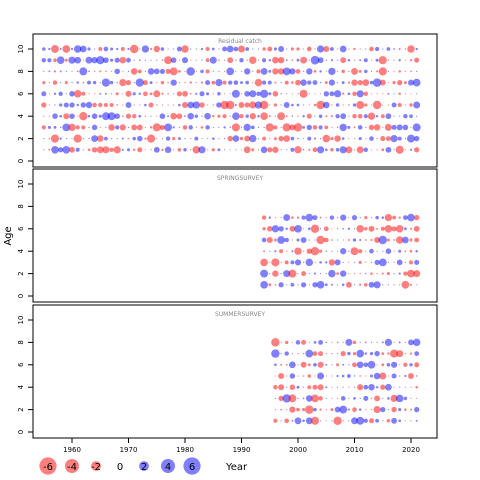 This screenshot has width=480, height=480. I want to click on legend-label: -6, so click(48, 467).